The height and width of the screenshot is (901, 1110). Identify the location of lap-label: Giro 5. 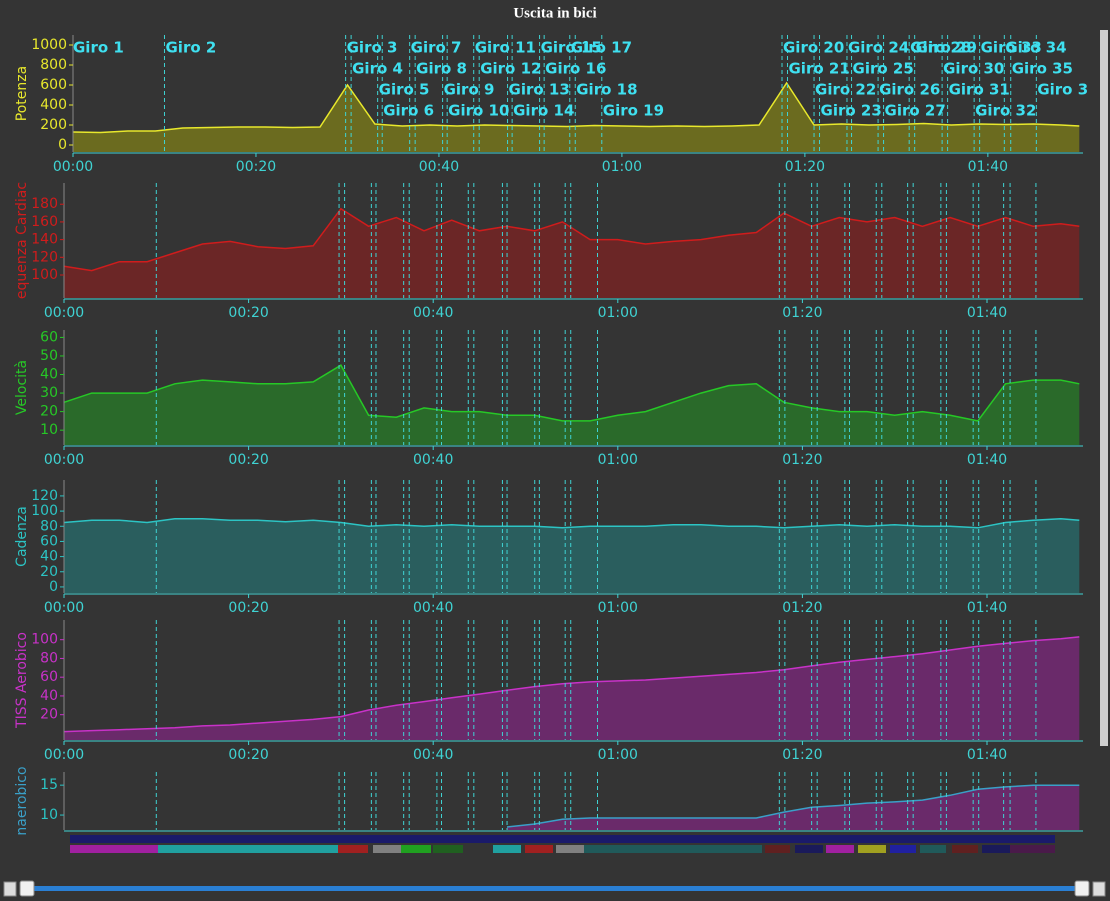
(404, 90).